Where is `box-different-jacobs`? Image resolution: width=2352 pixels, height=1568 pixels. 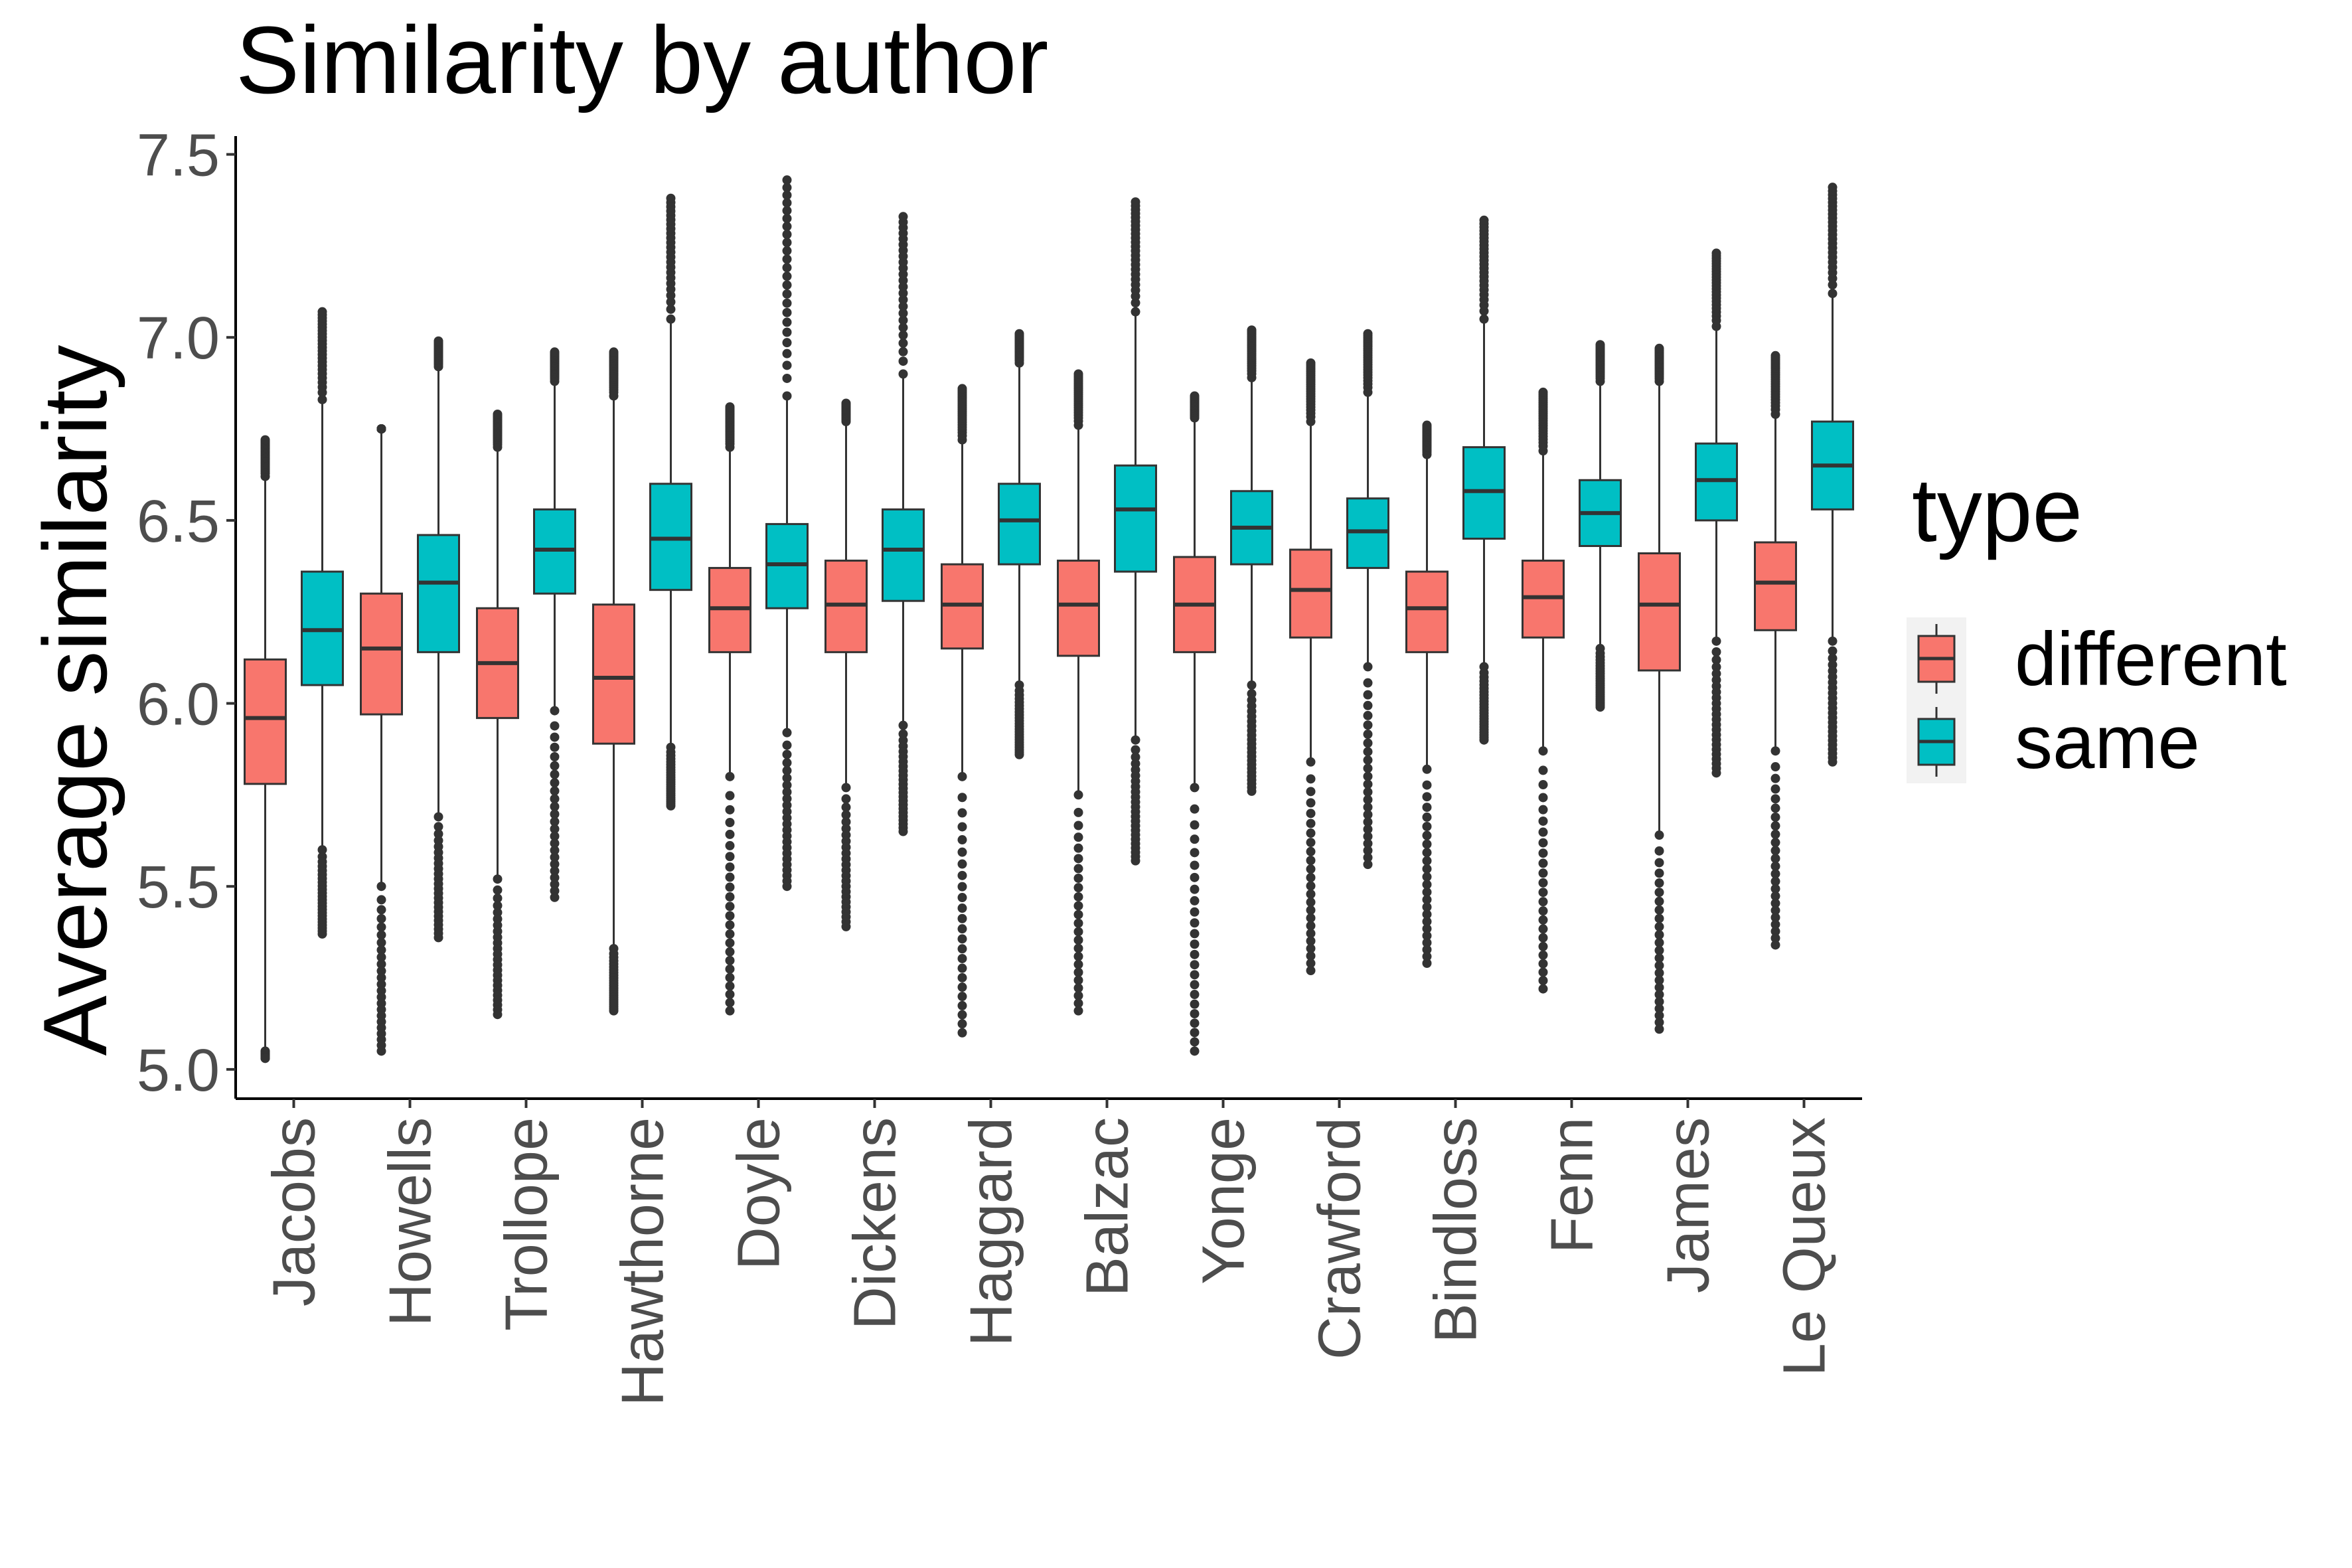
box-different-jacobs is located at coordinates (265, 749).